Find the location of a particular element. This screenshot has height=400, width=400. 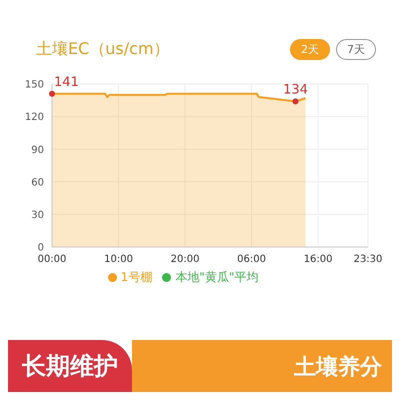

legend-label: 本地"黄瓜"平均 is located at coordinates (216, 277).